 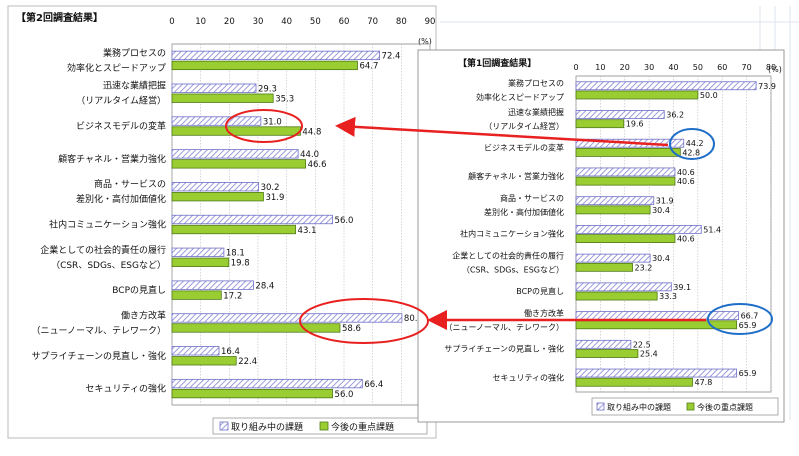 What do you see at coordinates (695, 143) in the screenshot?
I see `data-label: 44.2` at bounding box center [695, 143].